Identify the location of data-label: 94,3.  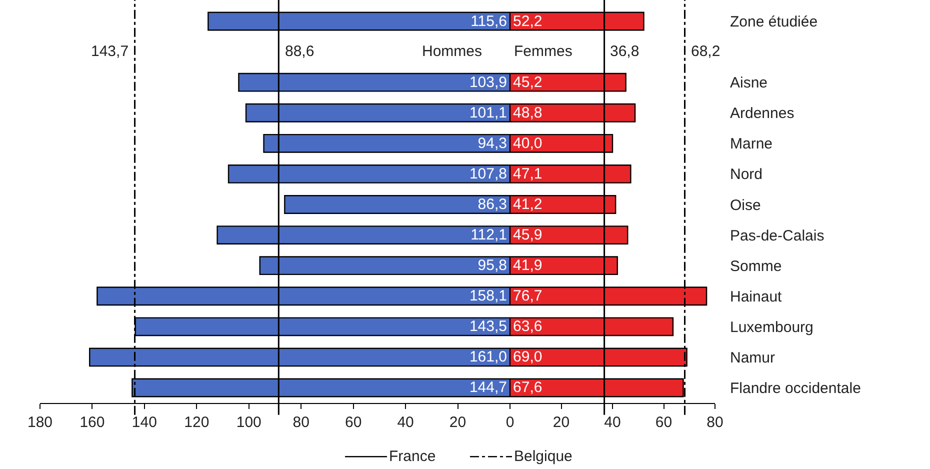
(492, 143).